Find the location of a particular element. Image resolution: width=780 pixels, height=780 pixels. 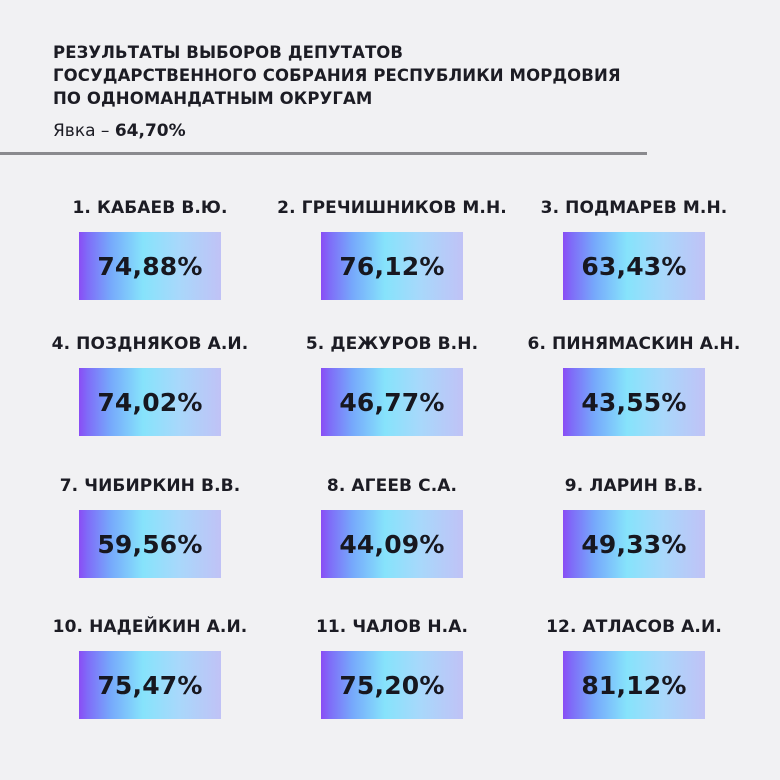

percent-value: 81,12% is located at coordinates (634, 685).